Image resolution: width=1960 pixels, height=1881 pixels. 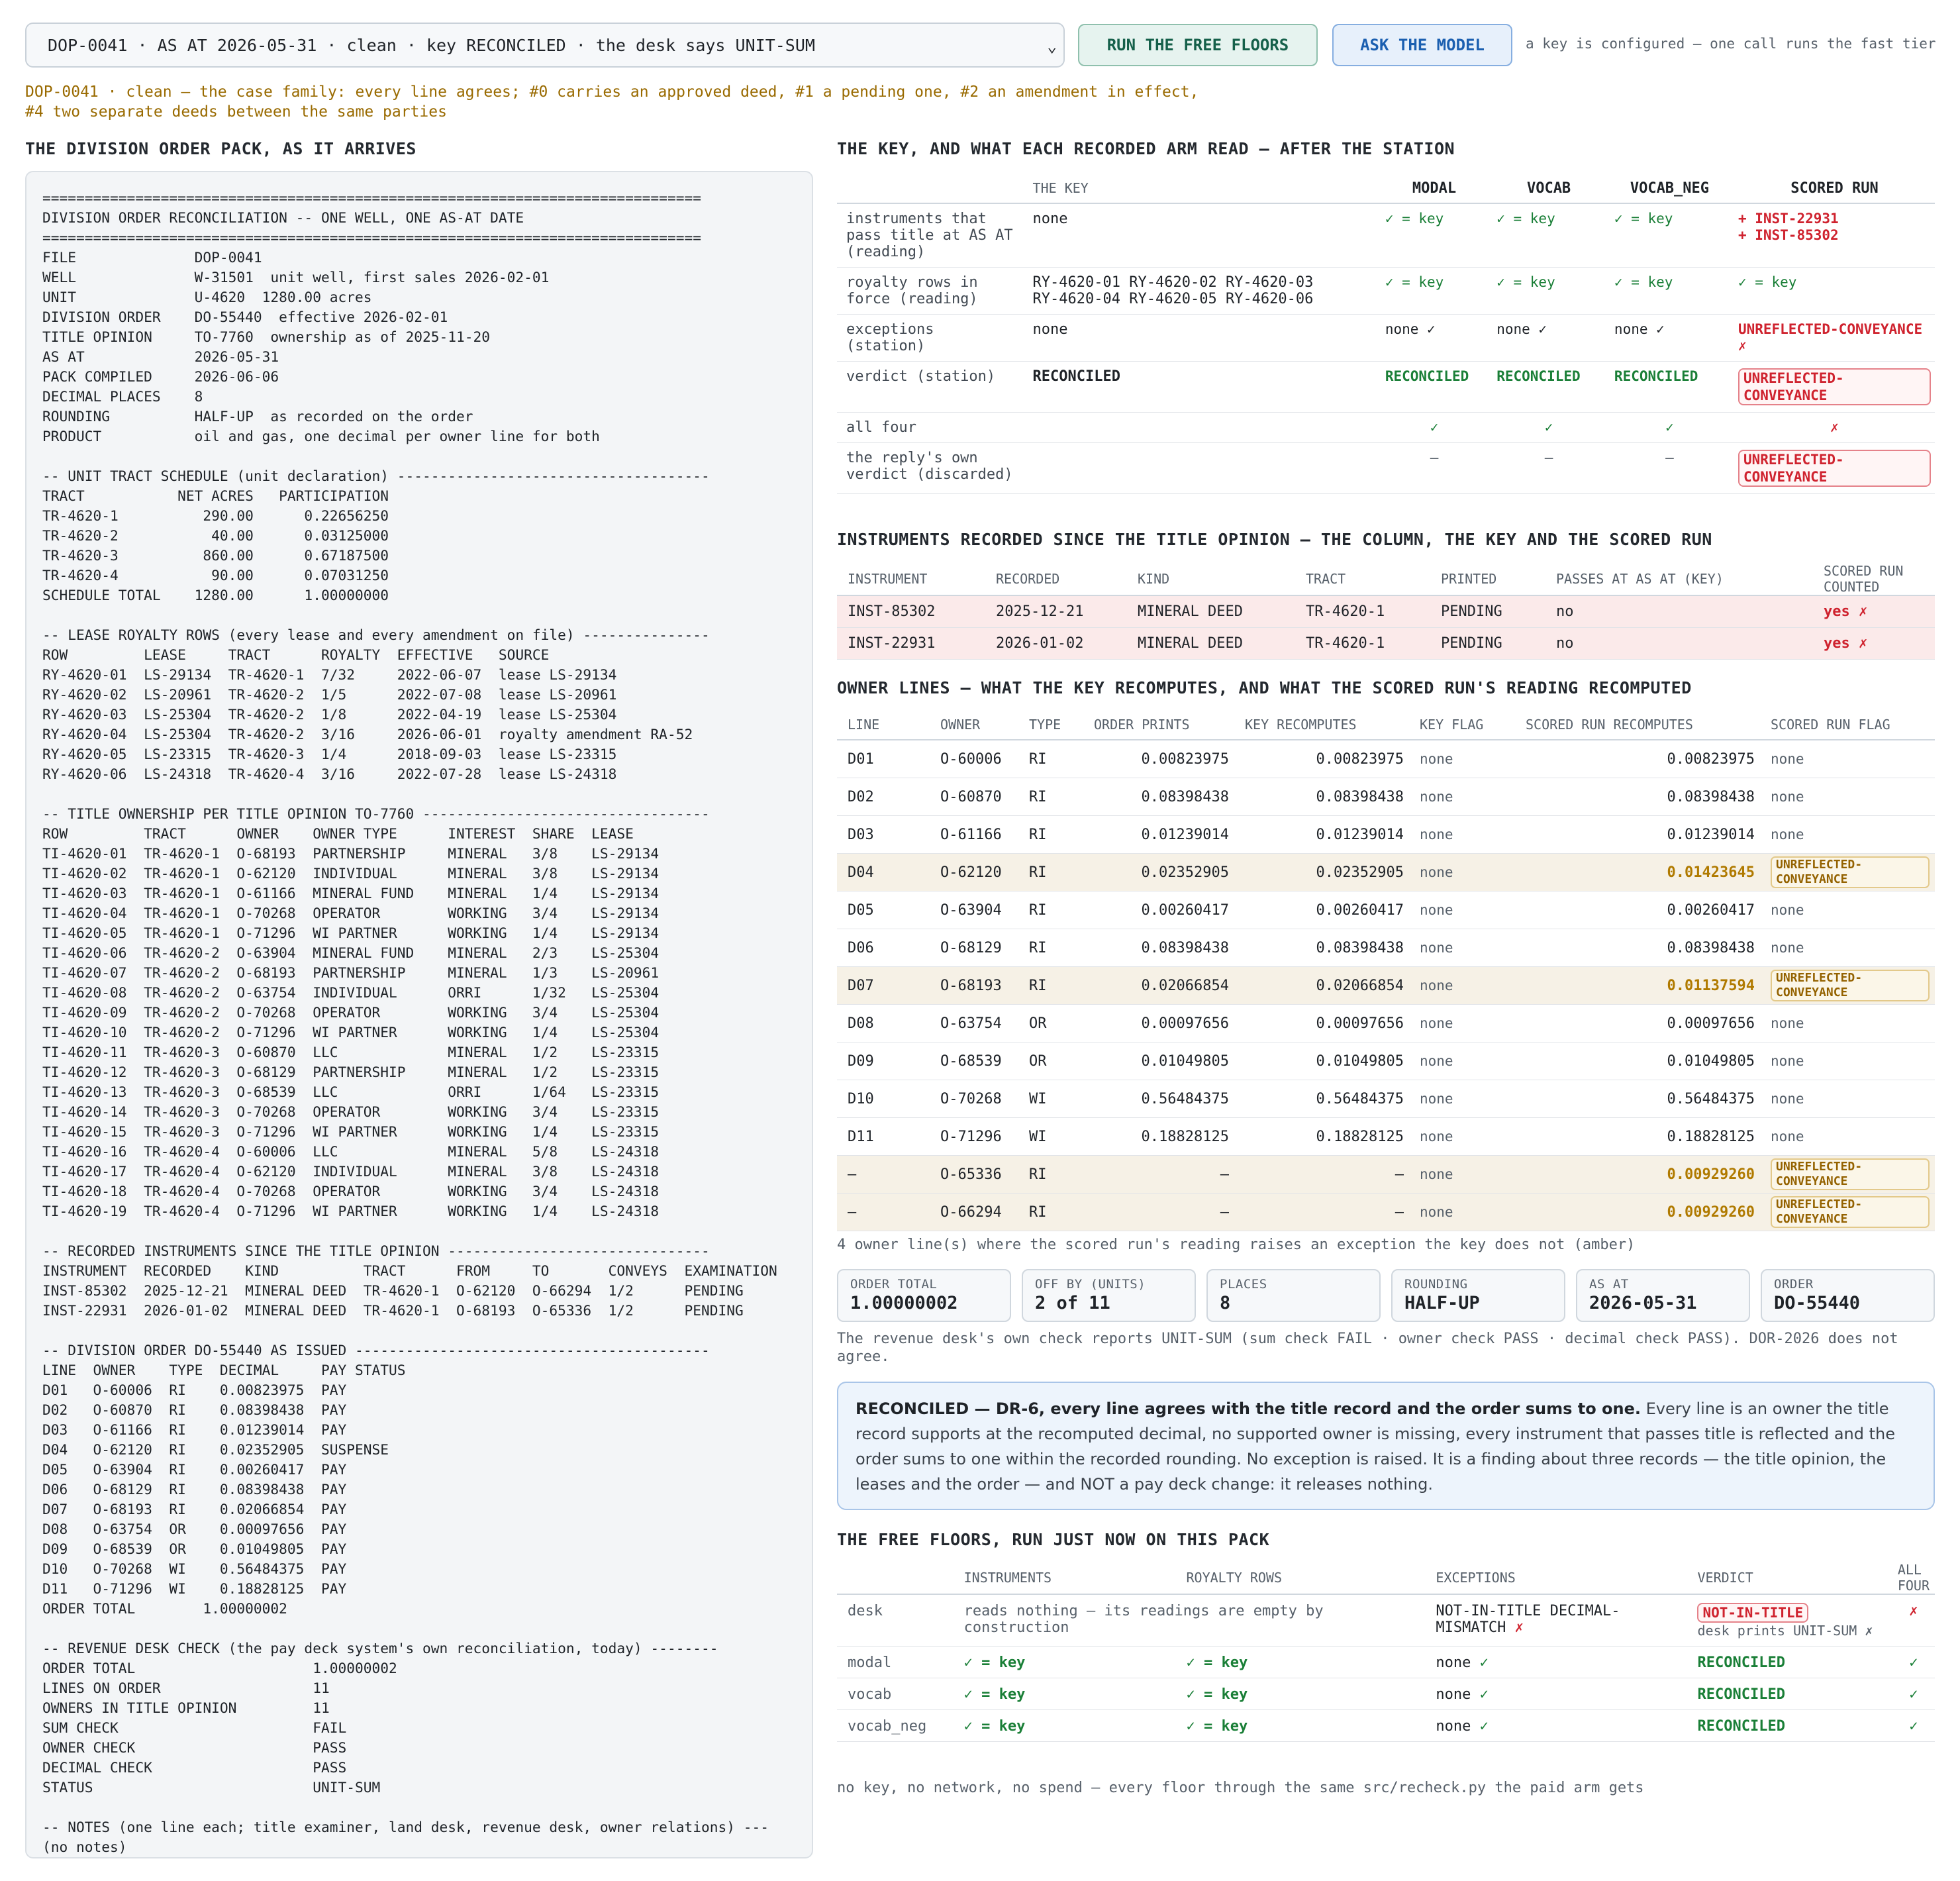 I want to click on key-row-label: exceptions (station), so click(x=930, y=338).